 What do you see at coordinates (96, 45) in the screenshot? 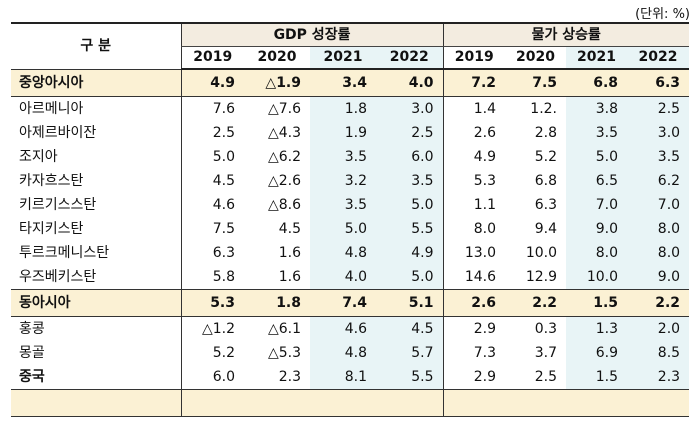
I see `header-category: 구 분` at bounding box center [96, 45].